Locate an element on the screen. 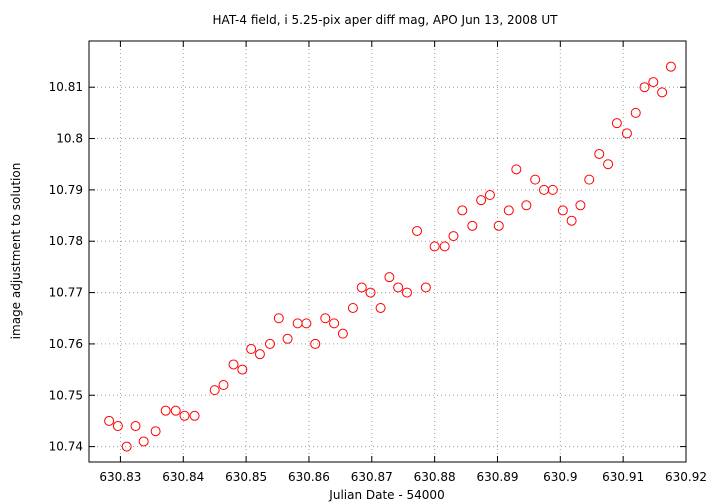 This screenshot has width=720, height=504. x-tick-label: 630.92 is located at coordinates (686, 477).